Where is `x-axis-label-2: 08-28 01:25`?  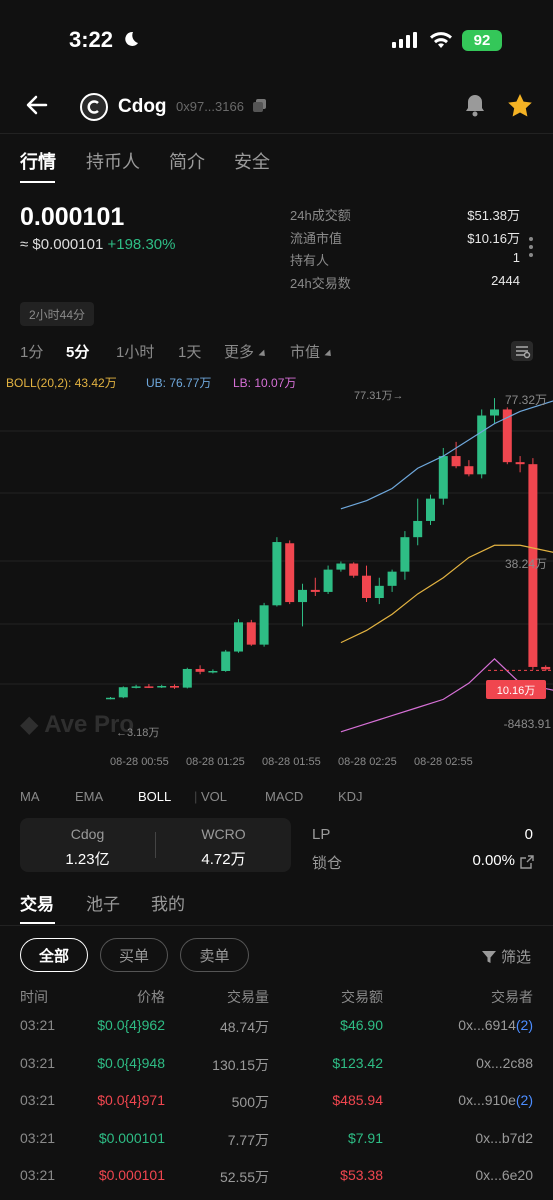 x-axis-label-2: 08-28 01:25 is located at coordinates (215, 762).